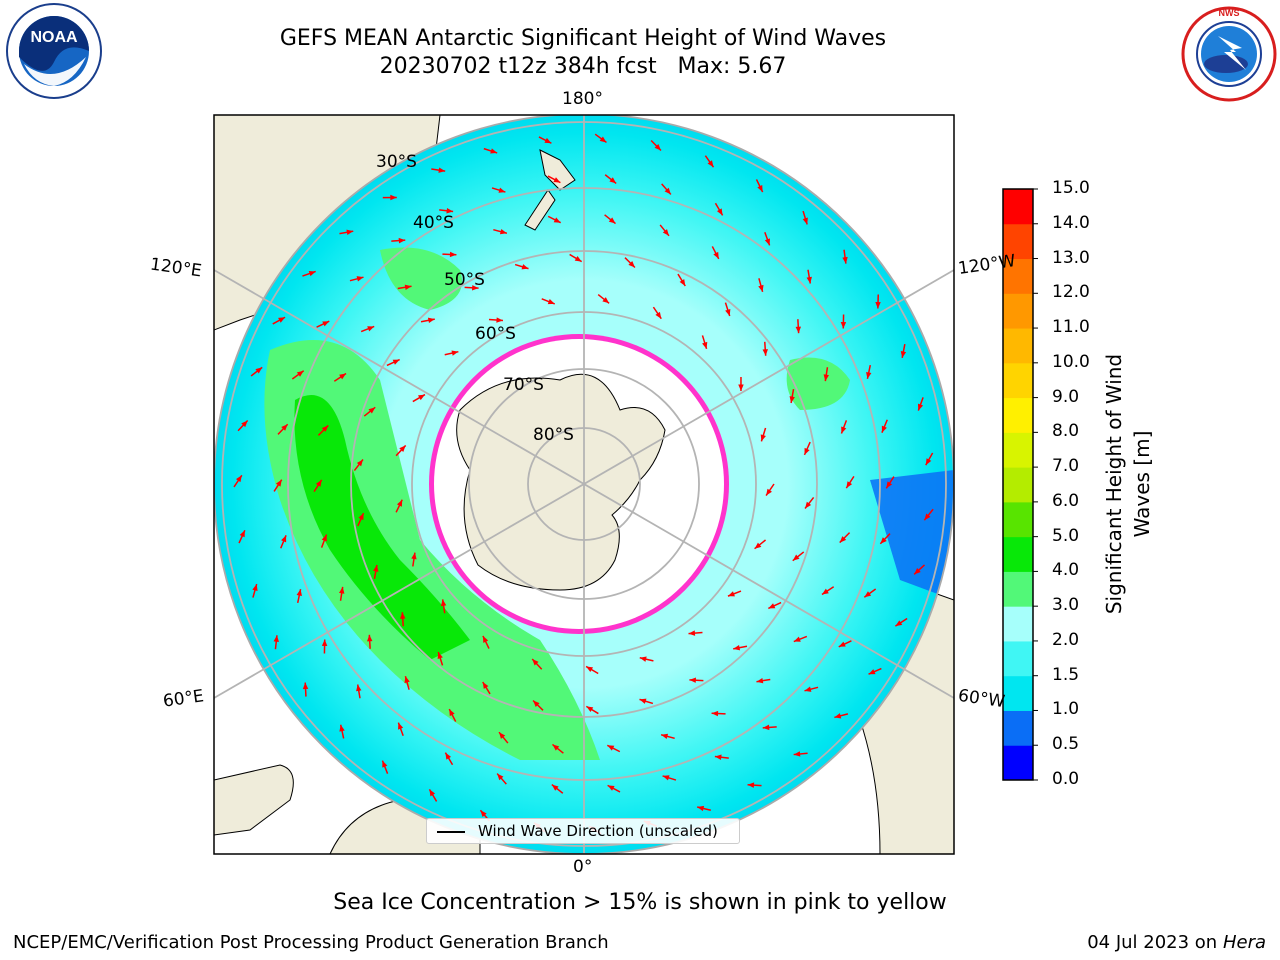  I want to click on date-credit: 04 Jul 2023 on Hera, so click(1176, 942).